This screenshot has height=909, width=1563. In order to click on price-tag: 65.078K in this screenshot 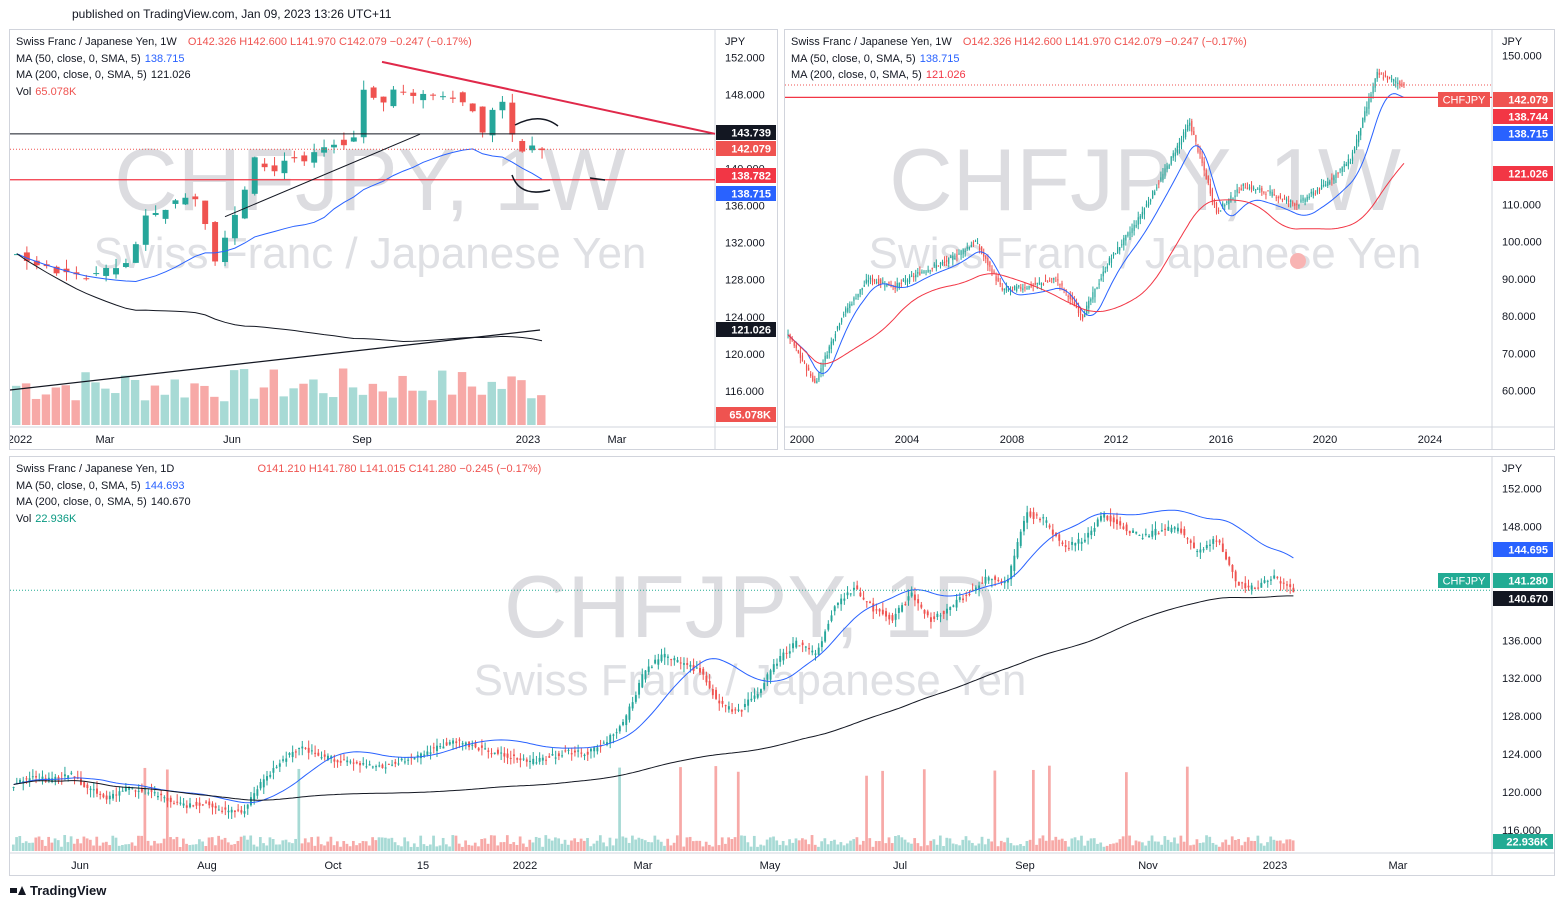, I will do `click(750, 416)`.